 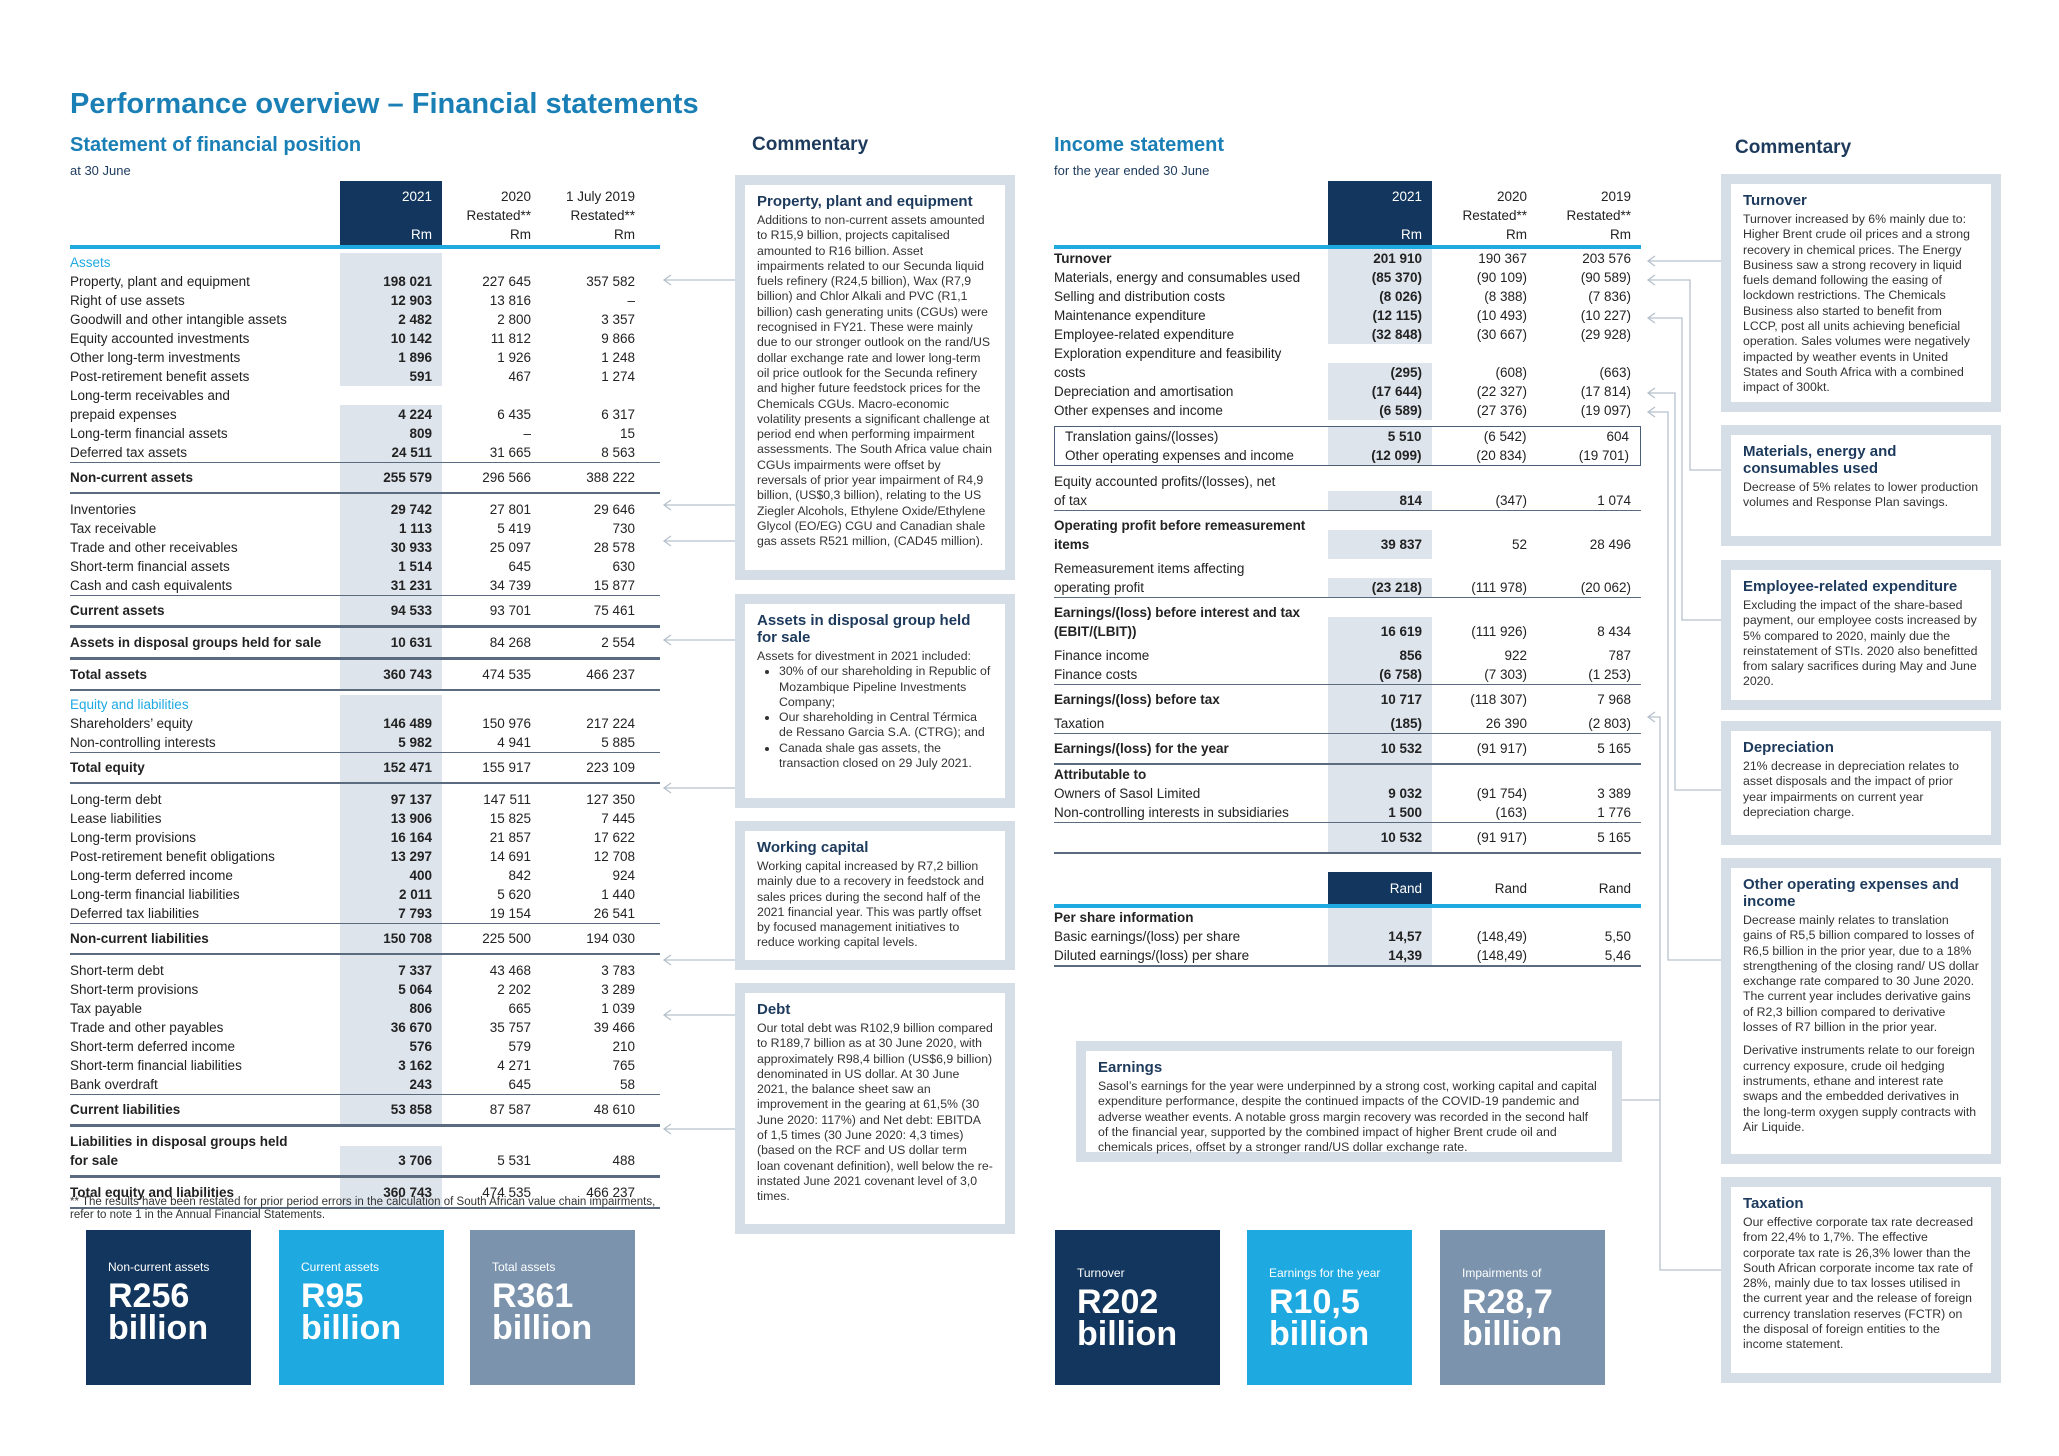 I want to click on row-value: 155 917, so click(x=506, y=767).